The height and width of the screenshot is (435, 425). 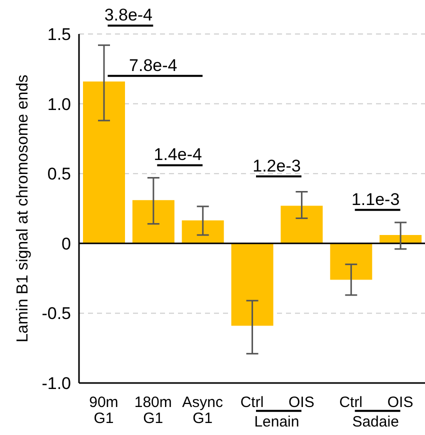 I want to click on y-tick-label: 1.0, so click(x=59, y=104).